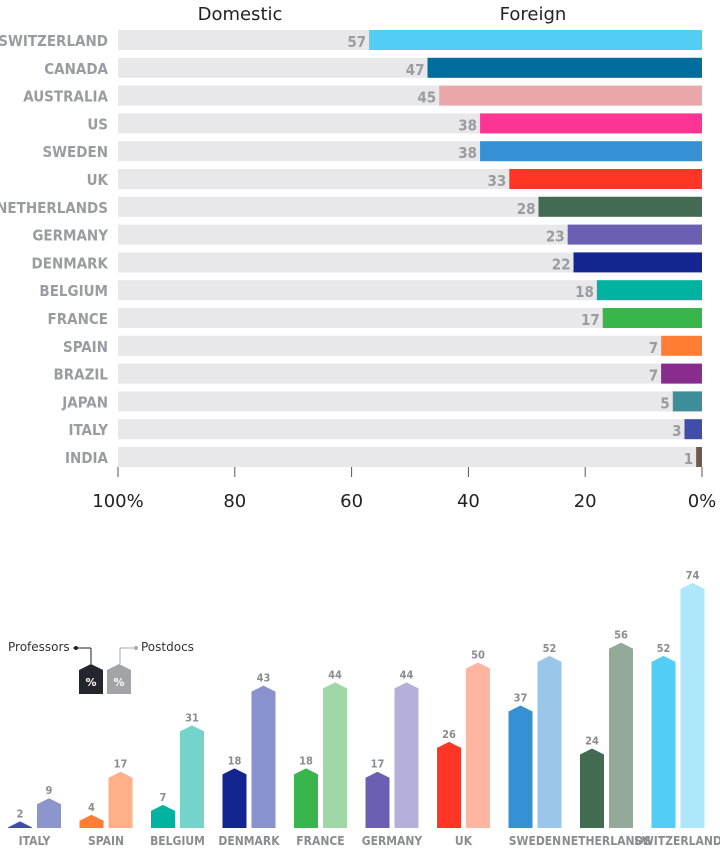 The image size is (720, 850). I want to click on bar-background-spain, so click(410, 345).